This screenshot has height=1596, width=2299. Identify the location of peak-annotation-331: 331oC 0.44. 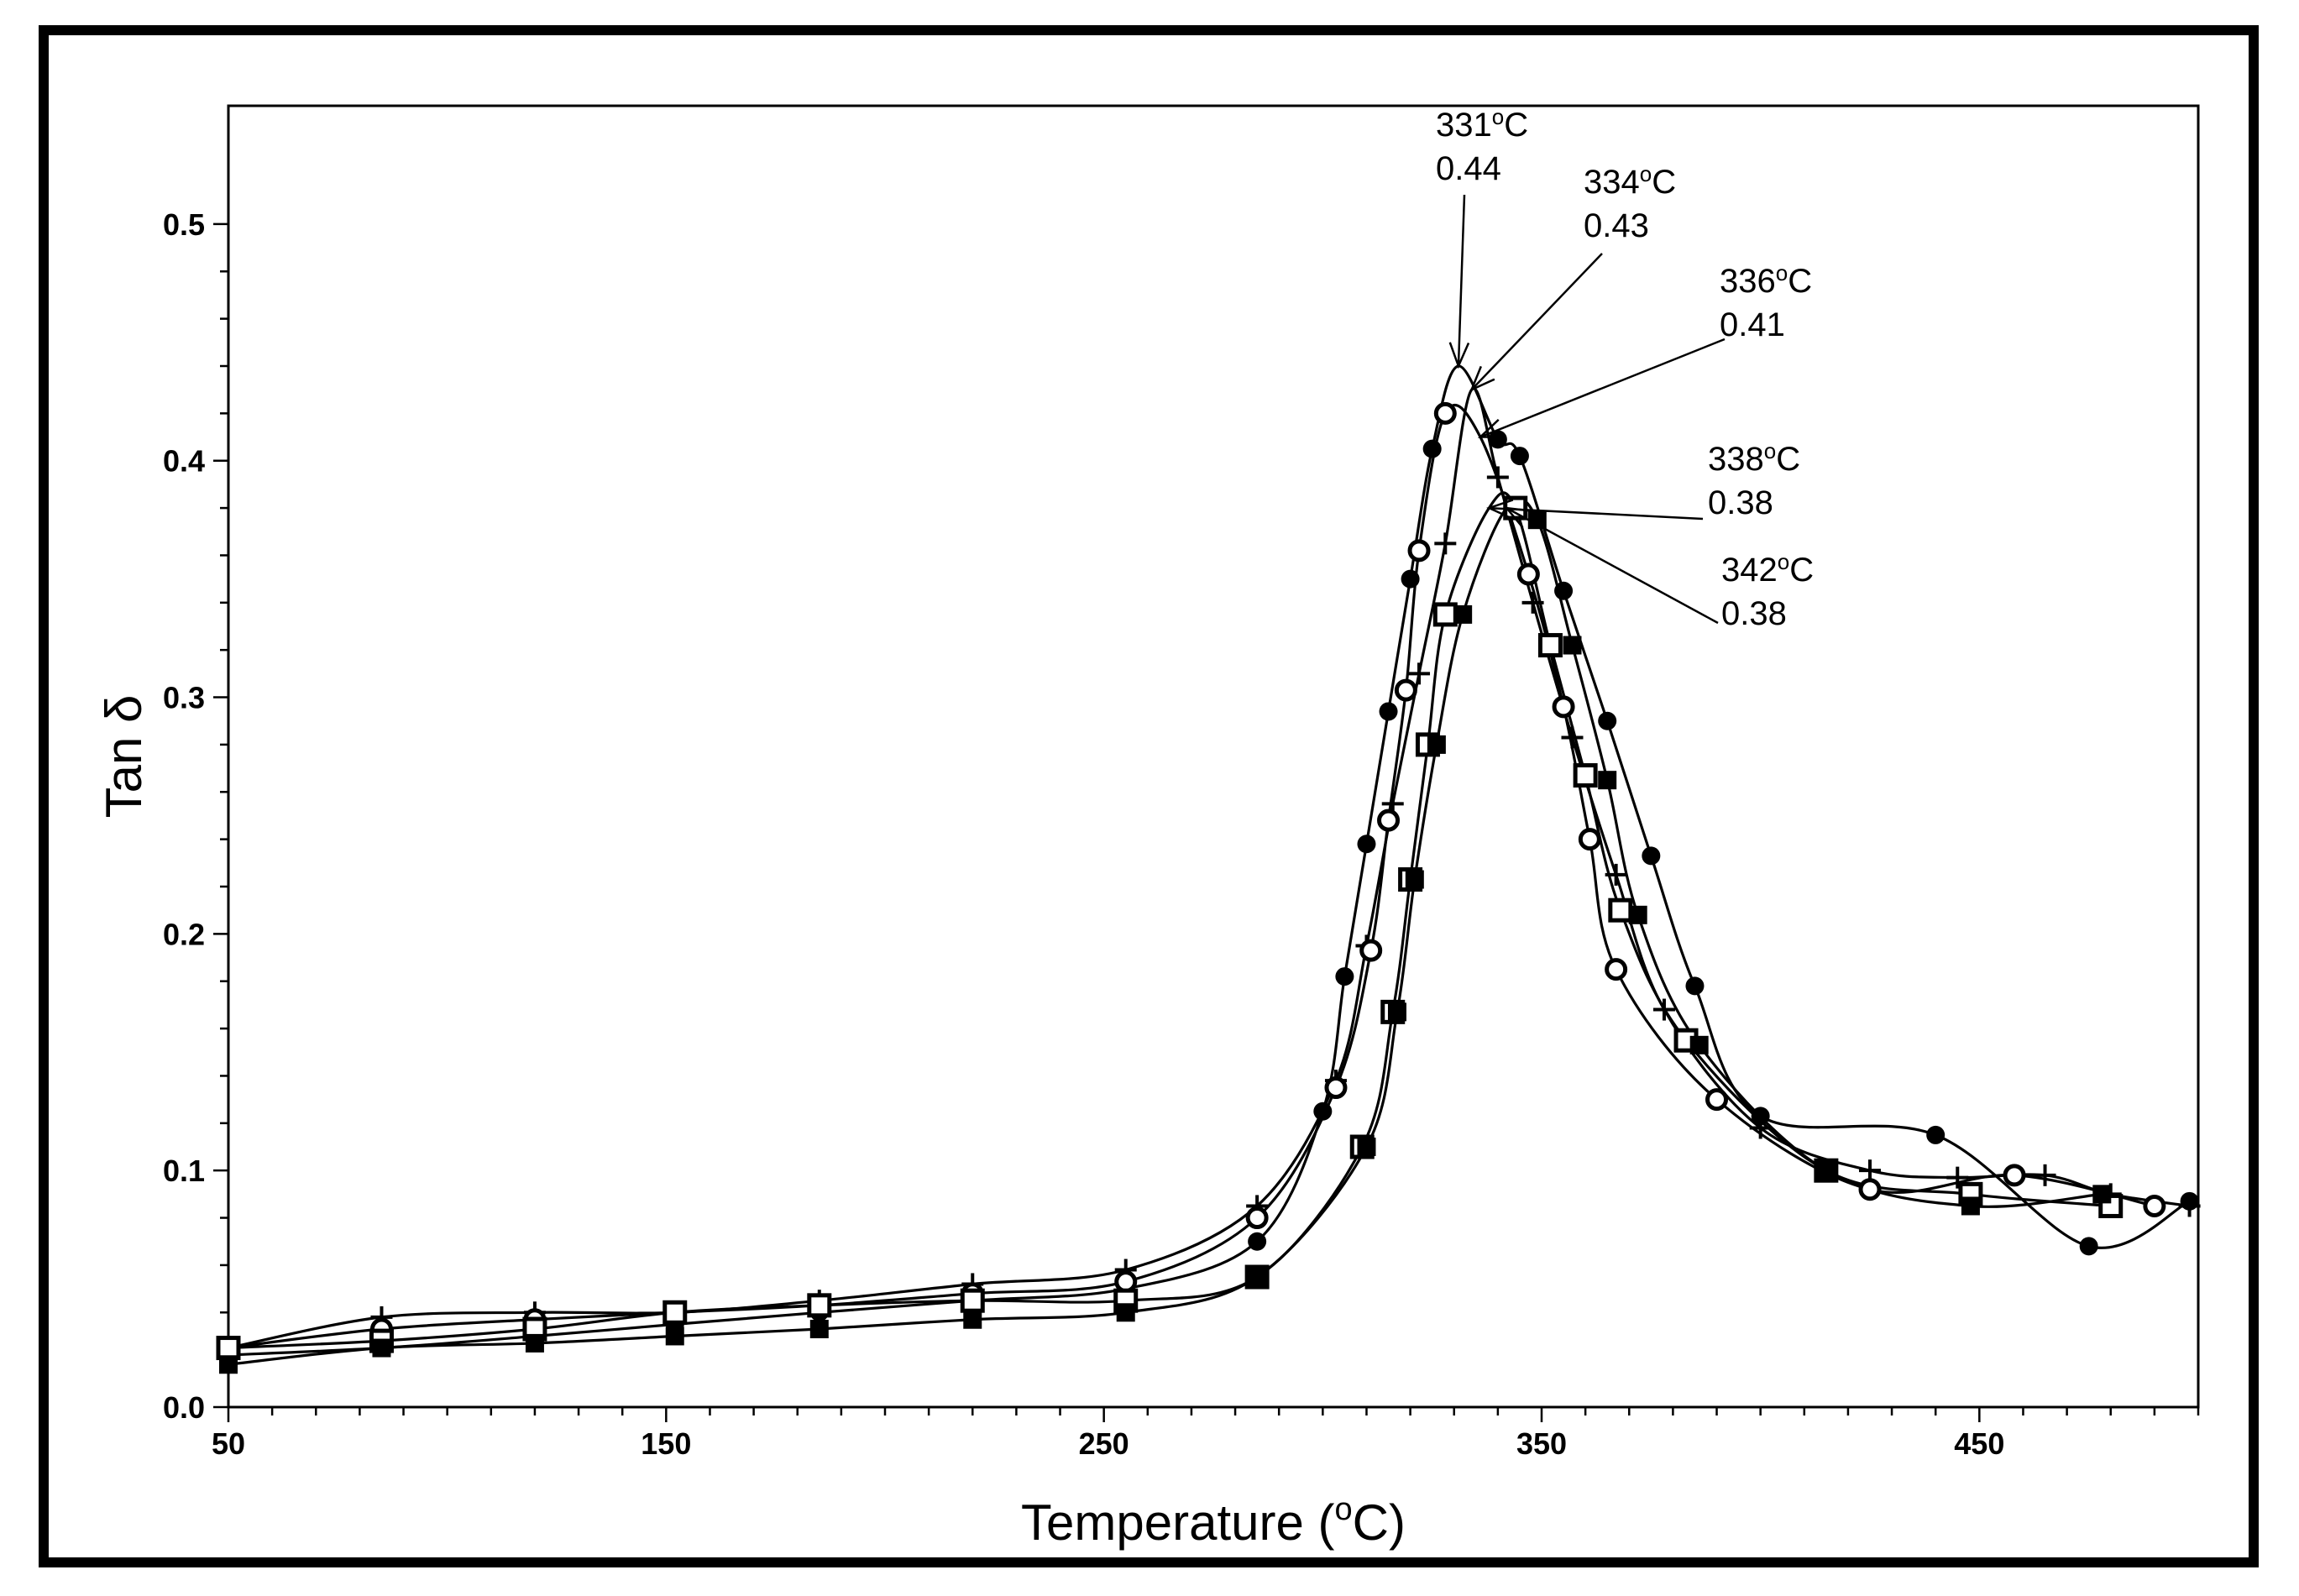
(1482, 236).